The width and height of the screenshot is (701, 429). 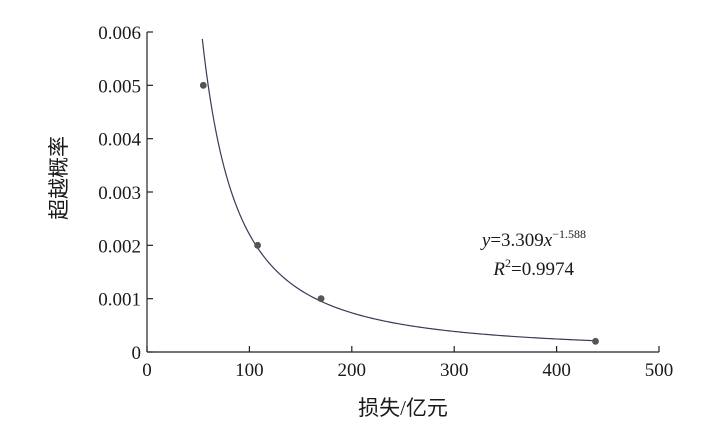 I want to click on y-ticks: 0 0.001 0.002 0.003 0.004 0.005 0.006, so click(x=125, y=193).